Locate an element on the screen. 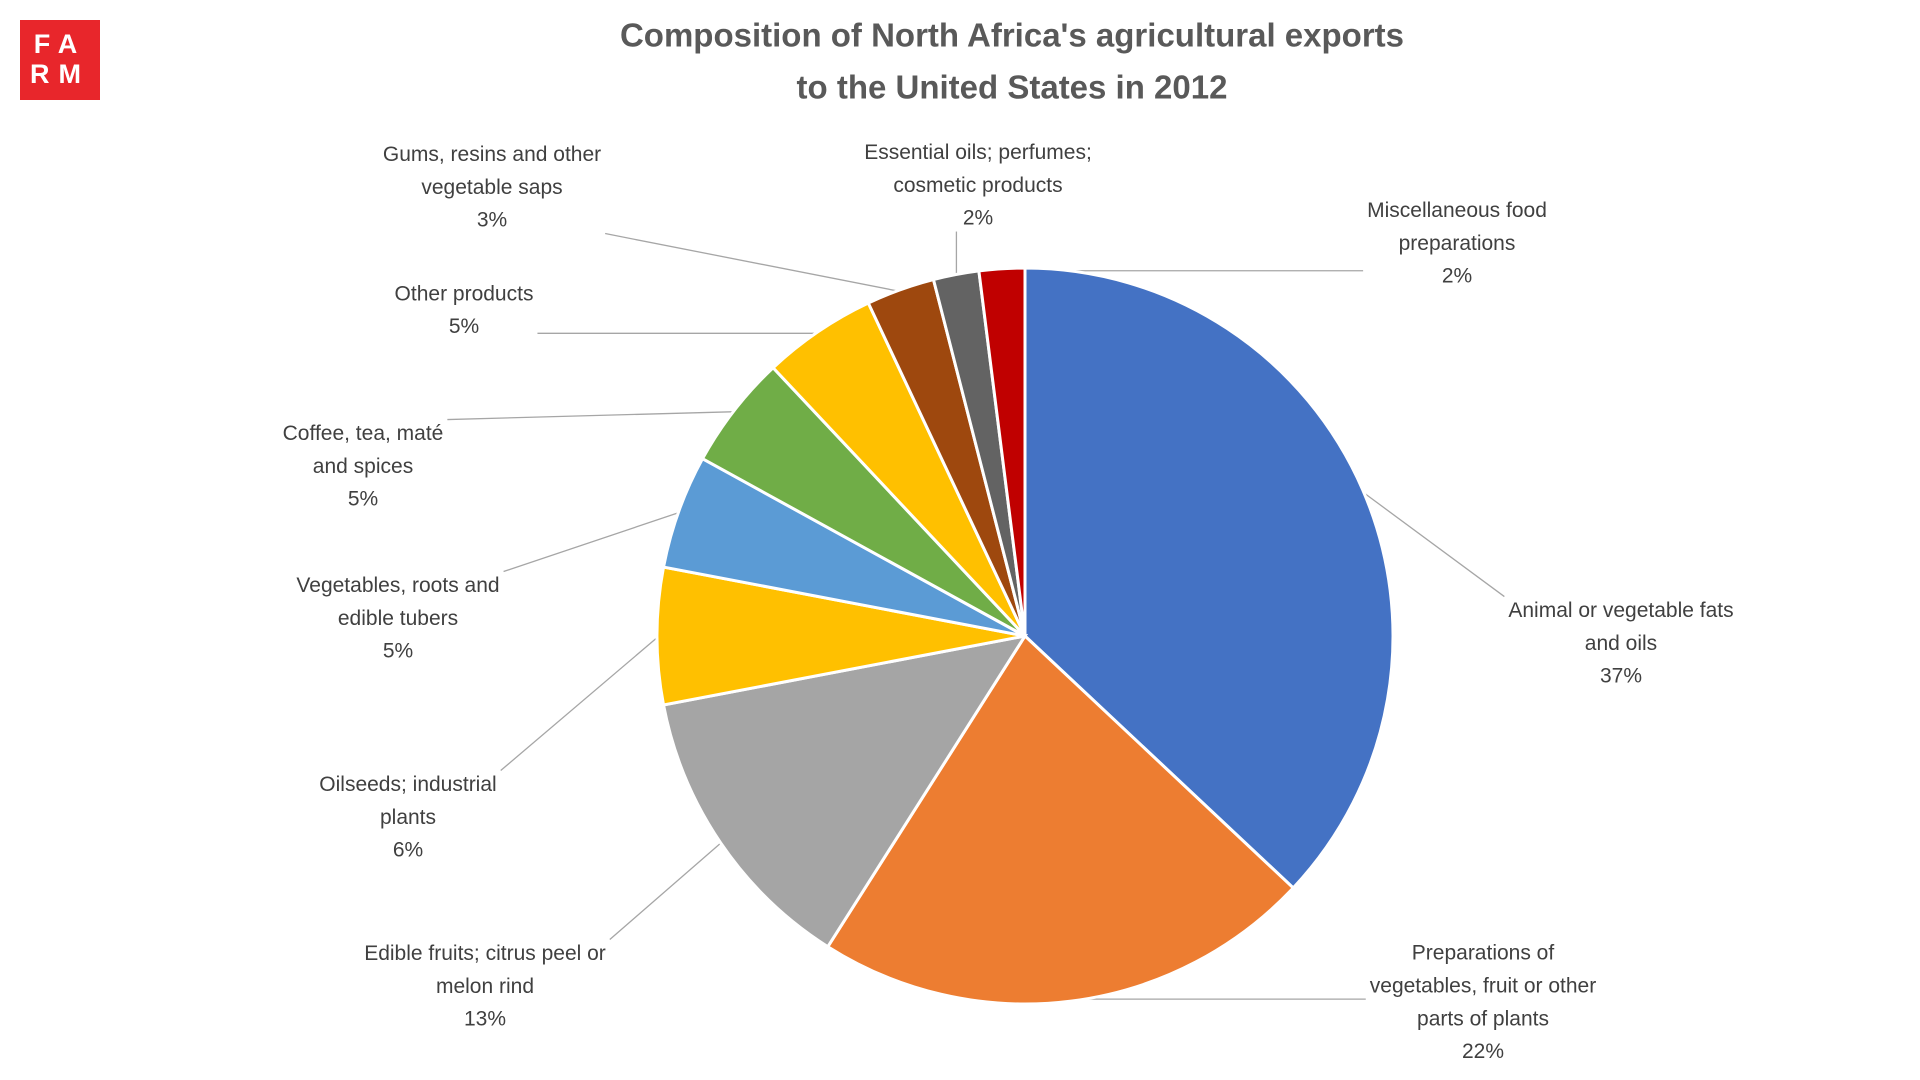  value-label: 22% is located at coordinates (1483, 1051).